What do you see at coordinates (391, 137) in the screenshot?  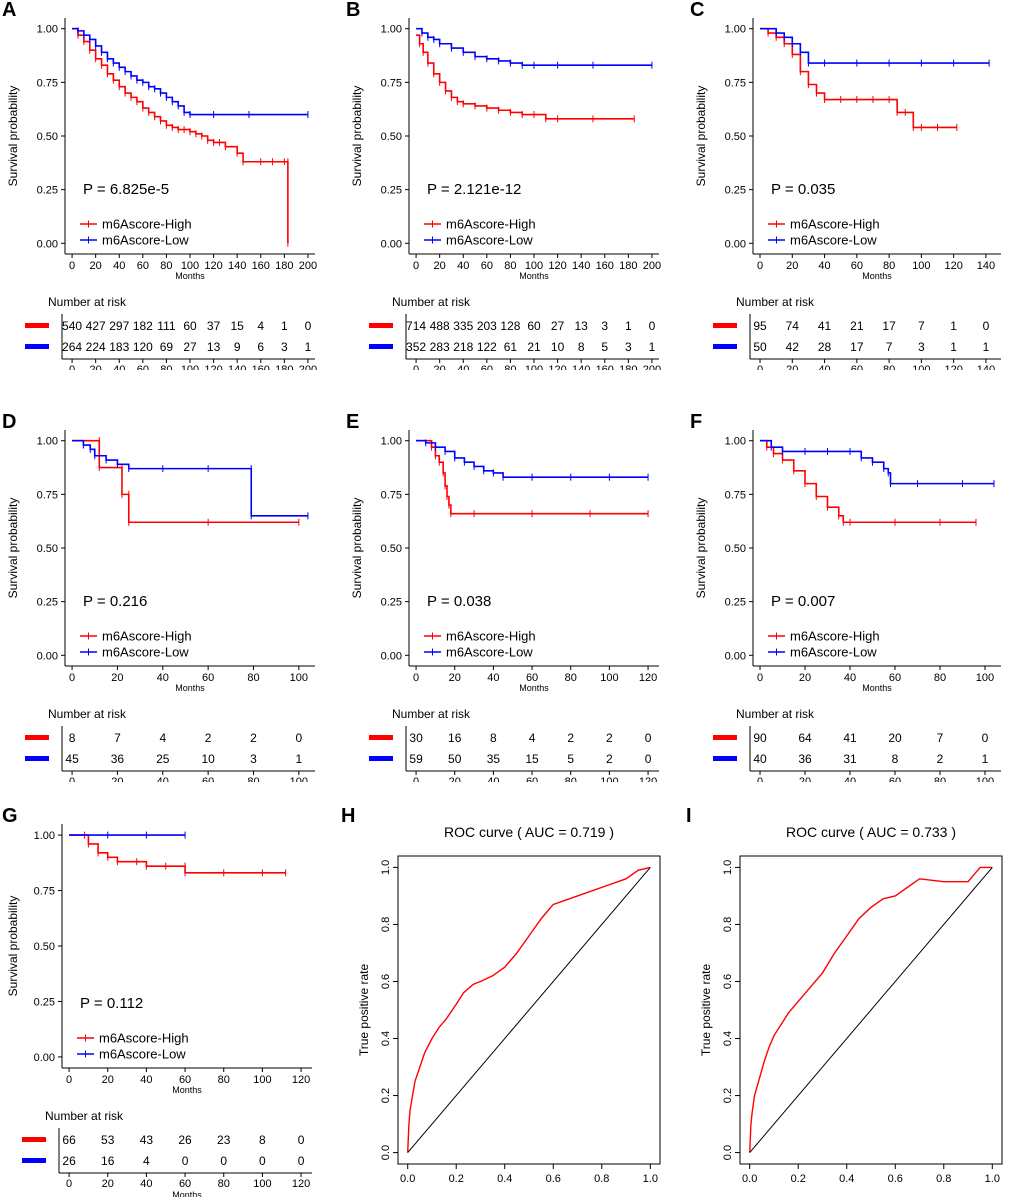 I see `y-tick-label: 0.50` at bounding box center [391, 137].